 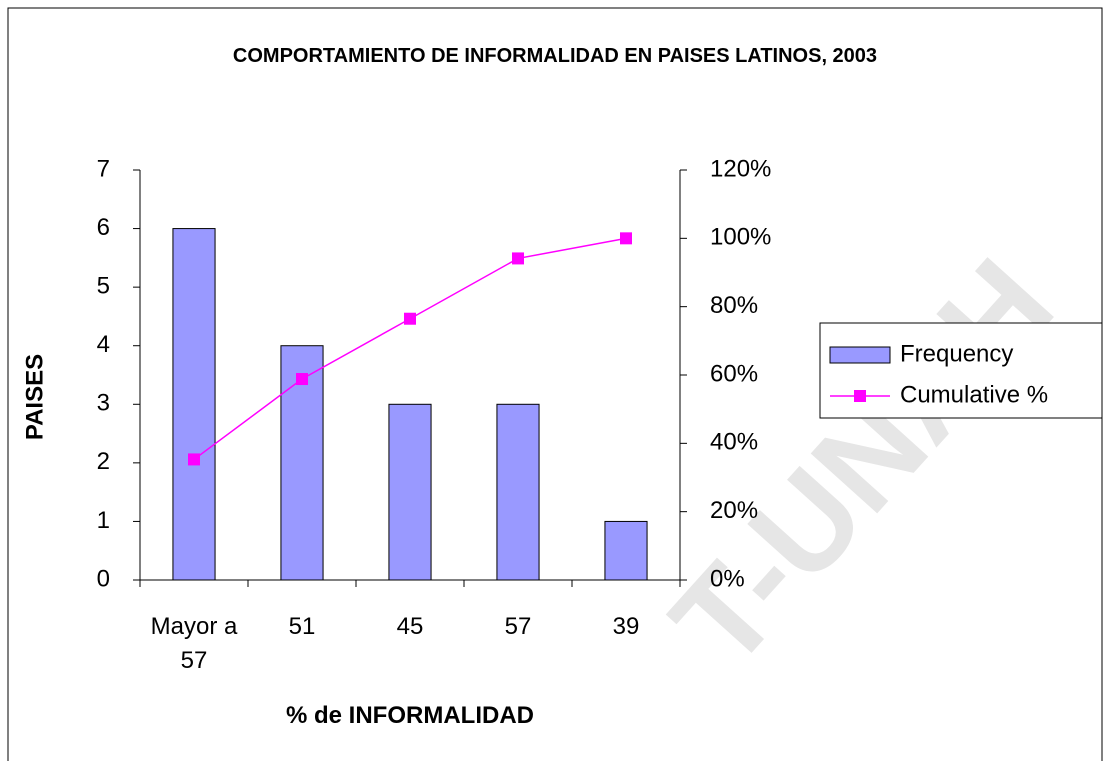 What do you see at coordinates (961, 370) in the screenshot?
I see `legend-box` at bounding box center [961, 370].